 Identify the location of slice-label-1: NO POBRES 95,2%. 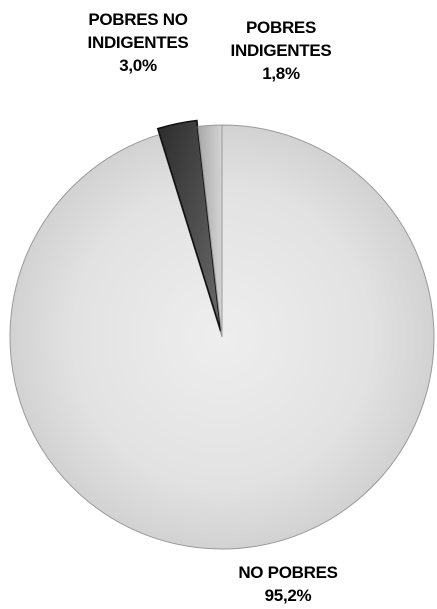
(287, 584).